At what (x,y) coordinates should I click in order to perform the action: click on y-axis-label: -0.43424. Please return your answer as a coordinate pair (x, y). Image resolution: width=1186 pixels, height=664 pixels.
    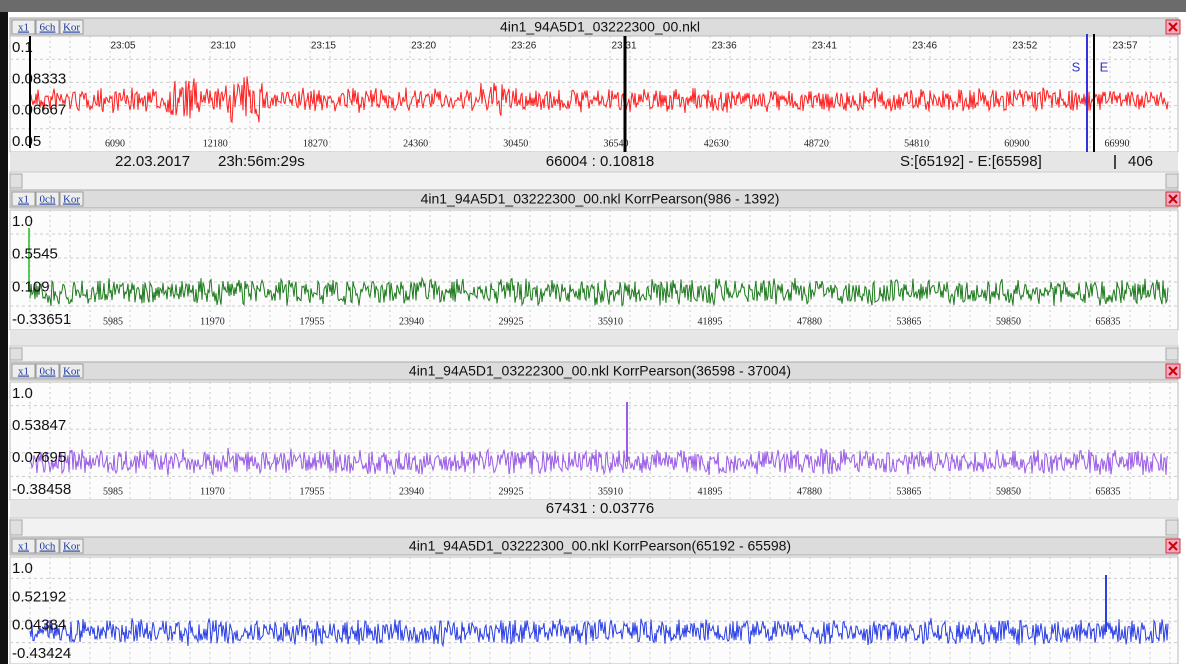
    Looking at the image, I should click on (41, 653).